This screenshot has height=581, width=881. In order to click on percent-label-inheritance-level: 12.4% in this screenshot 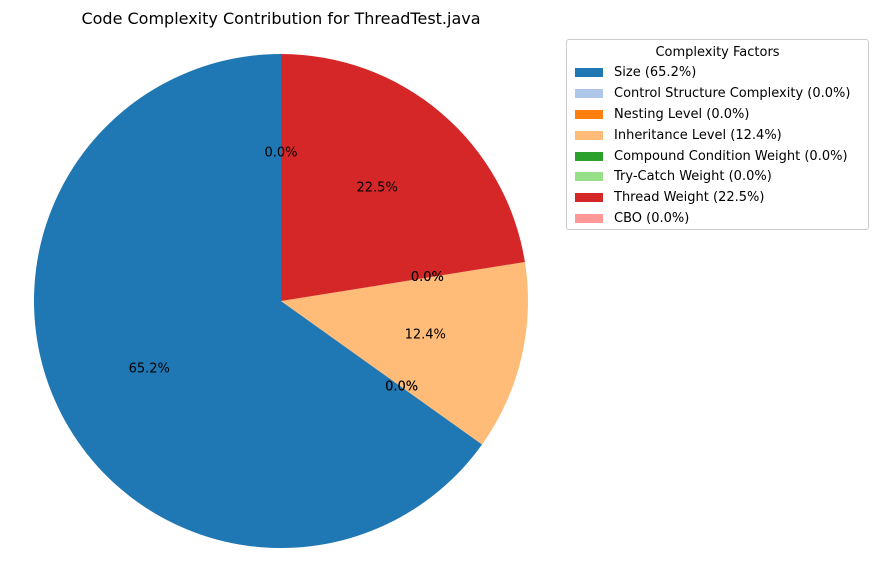, I will do `click(425, 334)`.